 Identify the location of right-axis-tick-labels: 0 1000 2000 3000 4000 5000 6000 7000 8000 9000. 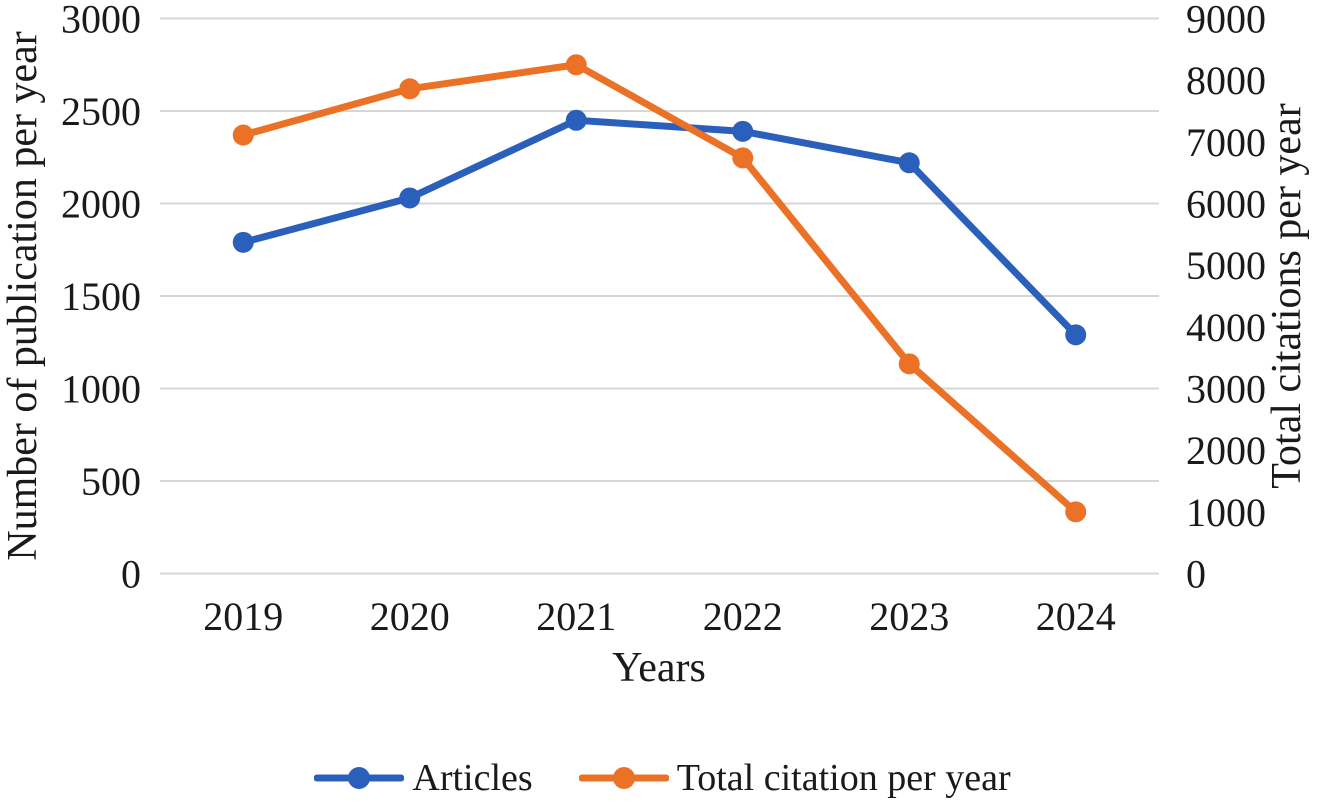
(1226, 298).